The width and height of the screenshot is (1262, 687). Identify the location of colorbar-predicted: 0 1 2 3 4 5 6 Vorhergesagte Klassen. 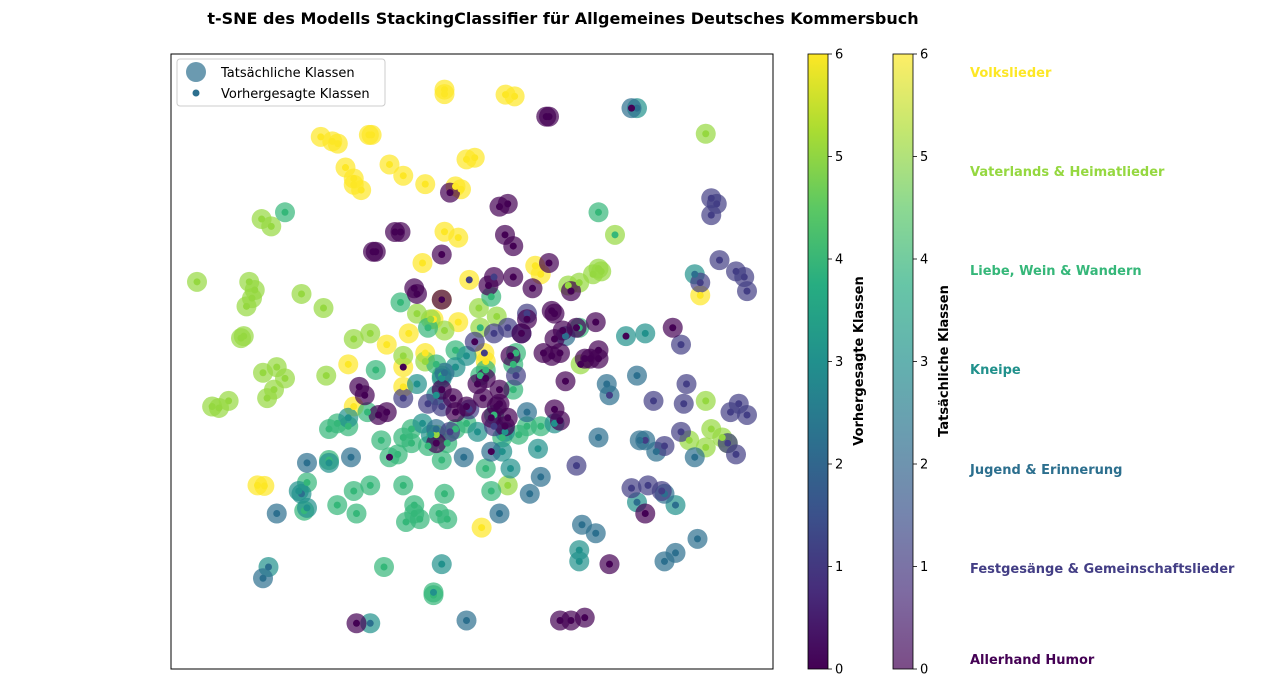
(837, 363).